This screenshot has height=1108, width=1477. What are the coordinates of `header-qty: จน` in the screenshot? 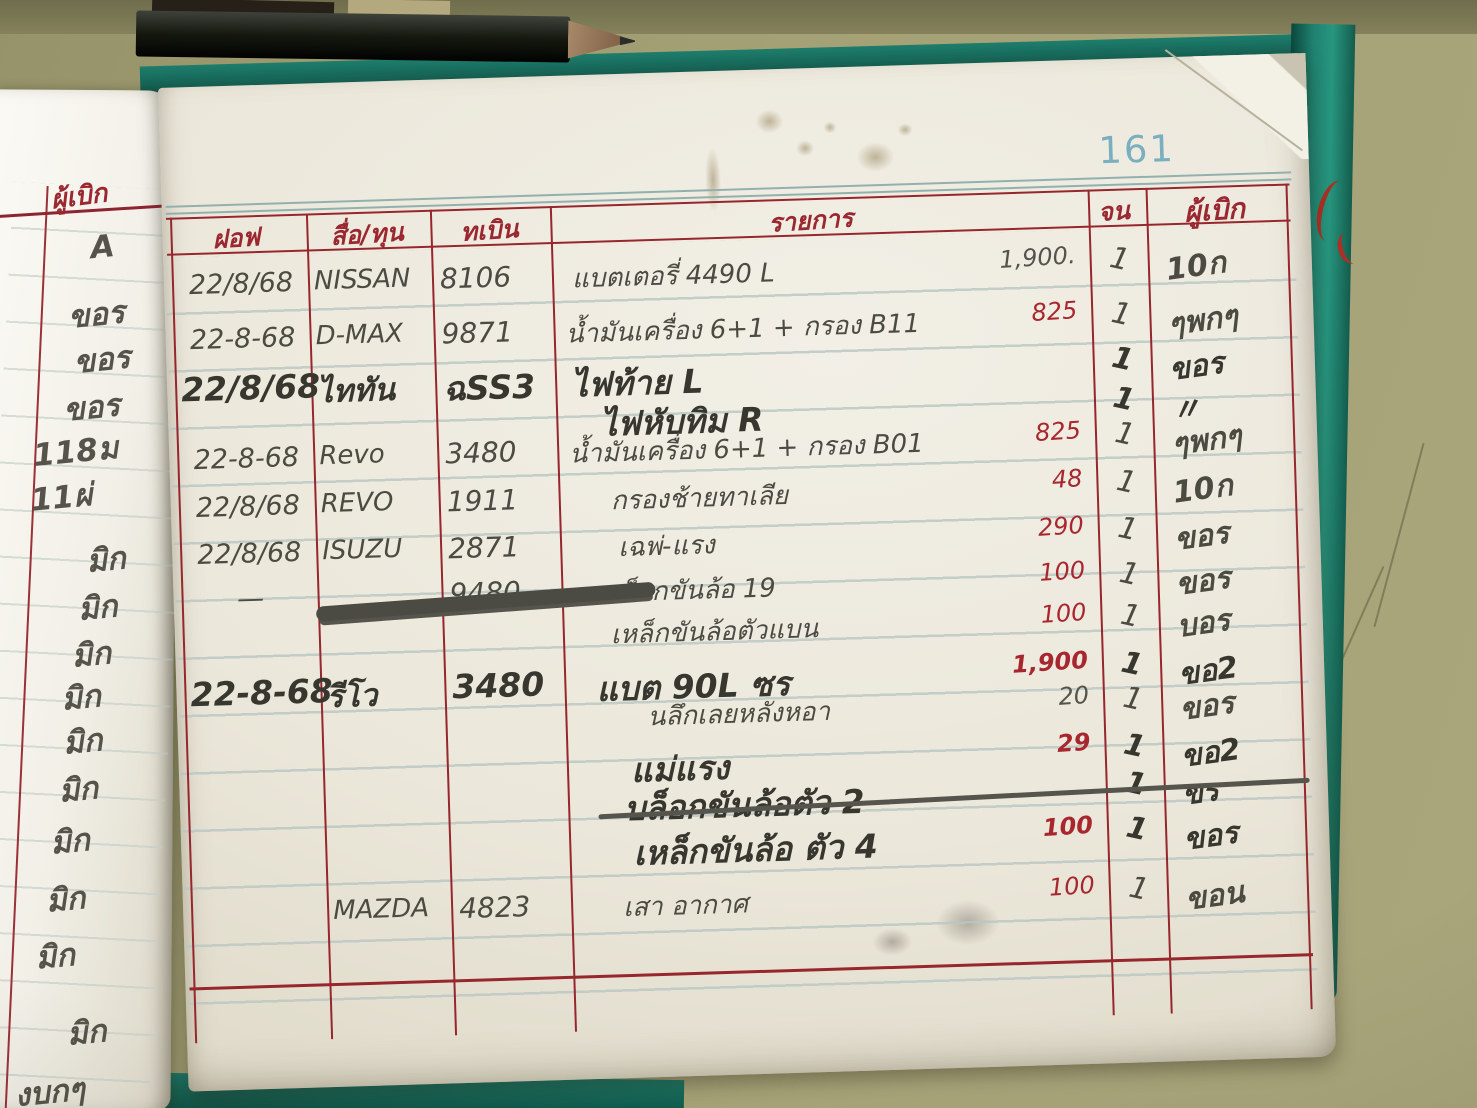 It's located at (1114, 211).